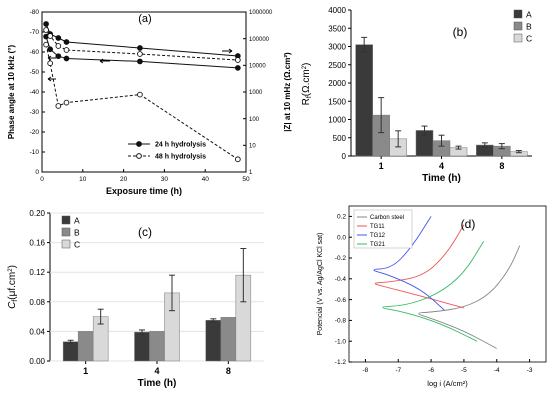  Describe the element at coordinates (145, 232) in the screenshot. I see `panel-label: (c)` at that location.